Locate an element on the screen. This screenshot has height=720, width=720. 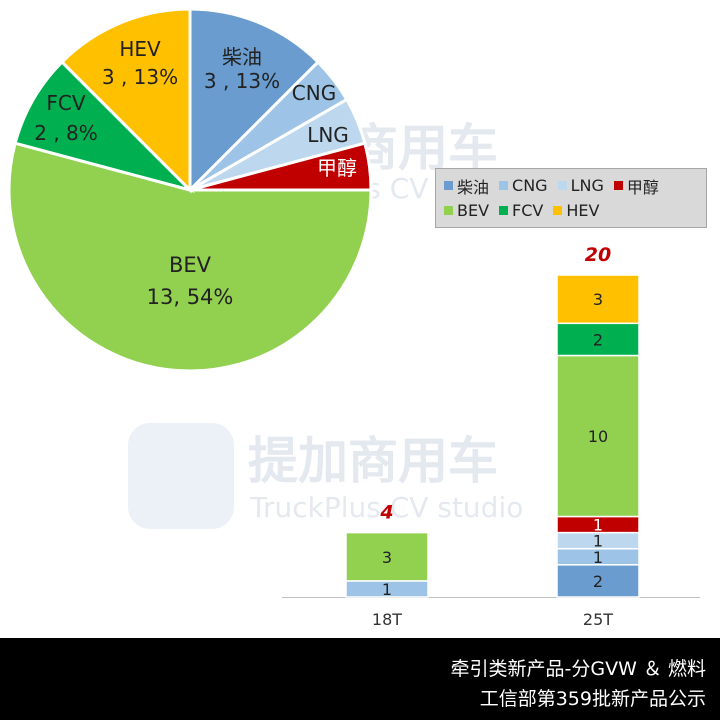
x-tick-label: 18T is located at coordinates (387, 619).